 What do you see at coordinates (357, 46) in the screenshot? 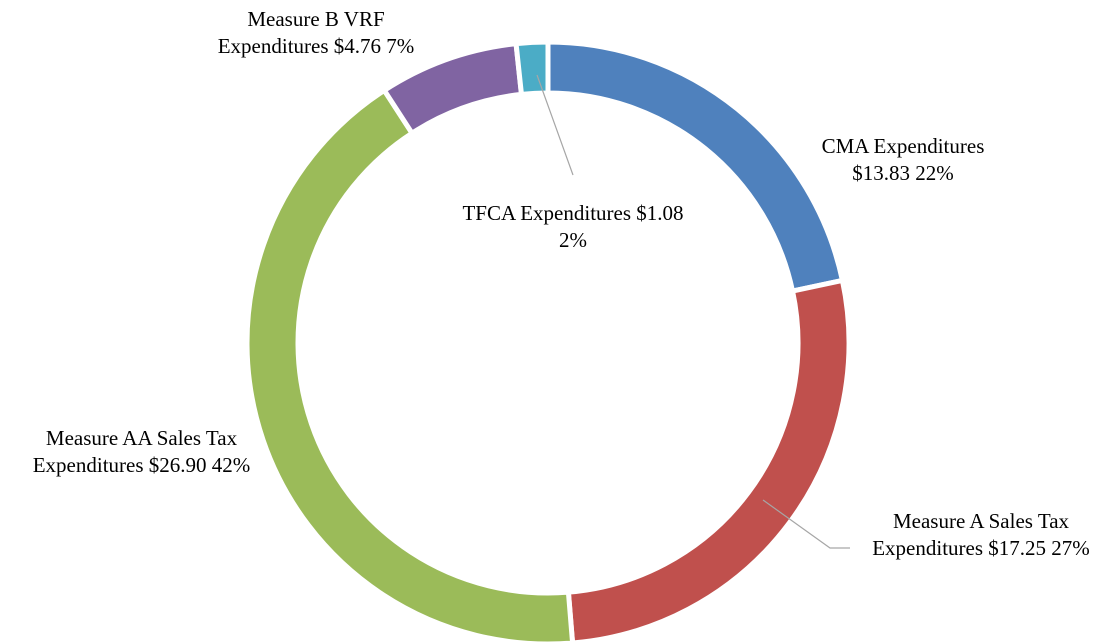
I see `label-value: $4.76` at bounding box center [357, 46].